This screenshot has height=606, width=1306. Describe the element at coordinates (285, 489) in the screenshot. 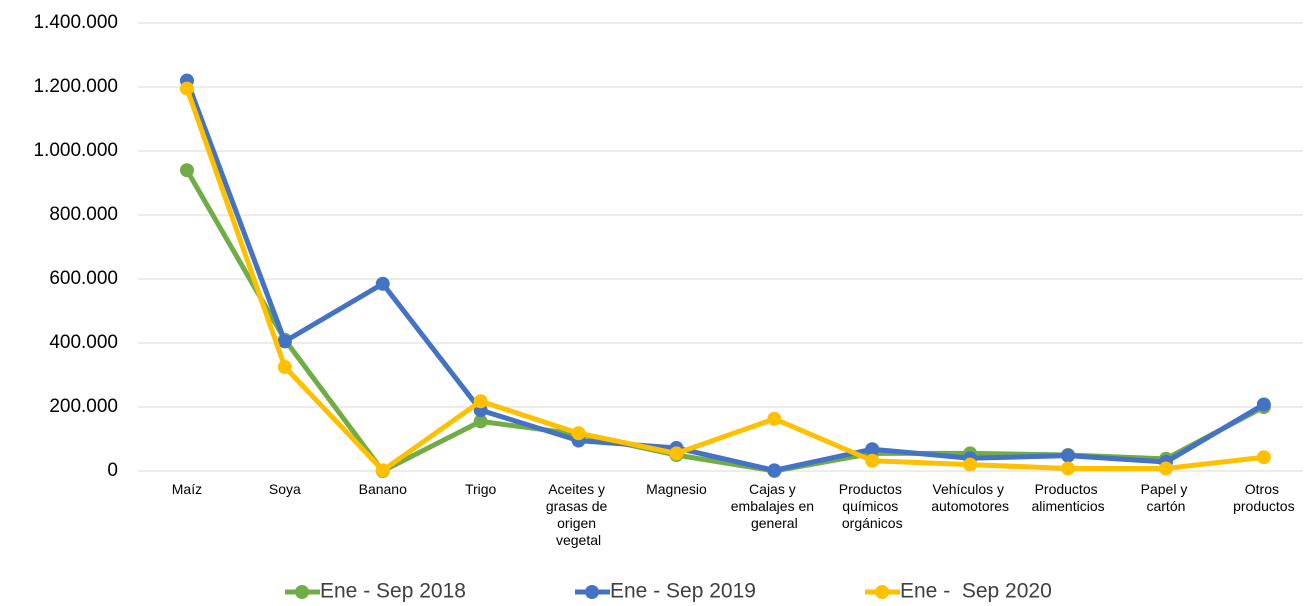

I see `x-tick-label: Soya` at that location.